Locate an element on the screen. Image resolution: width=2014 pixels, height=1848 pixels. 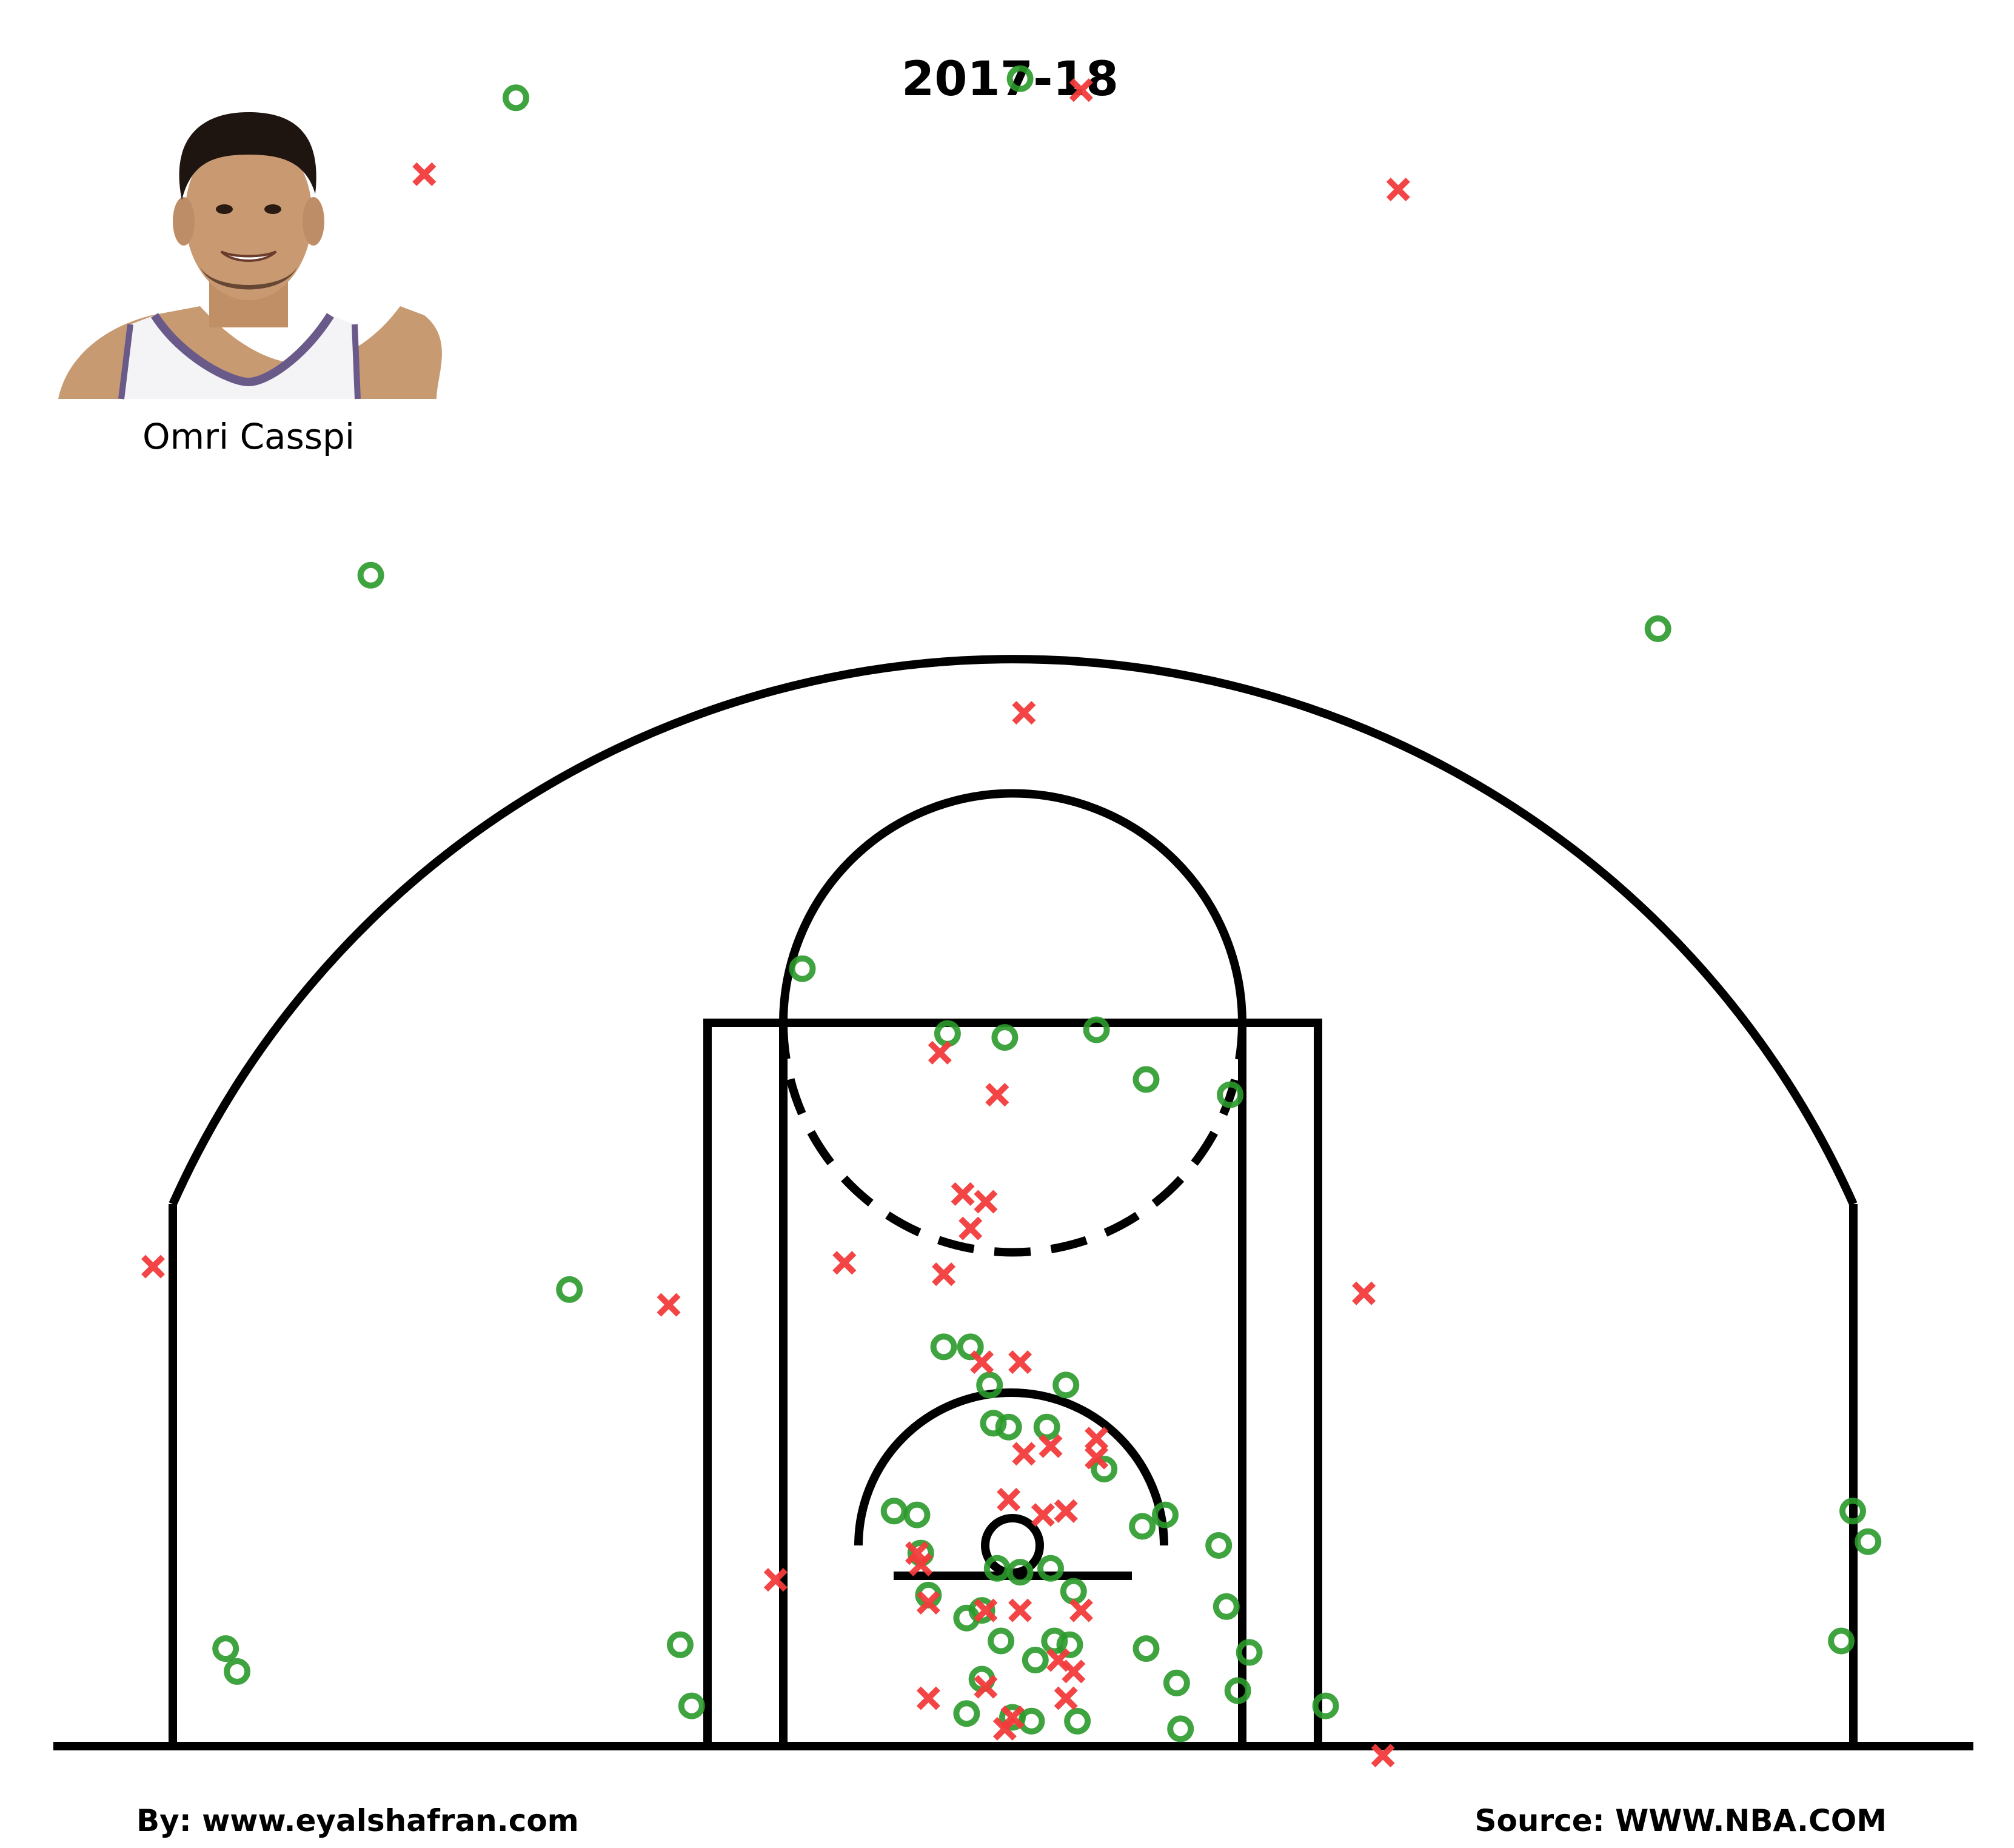
free-throw-circle-bottom is located at coordinates (1012, 1139).